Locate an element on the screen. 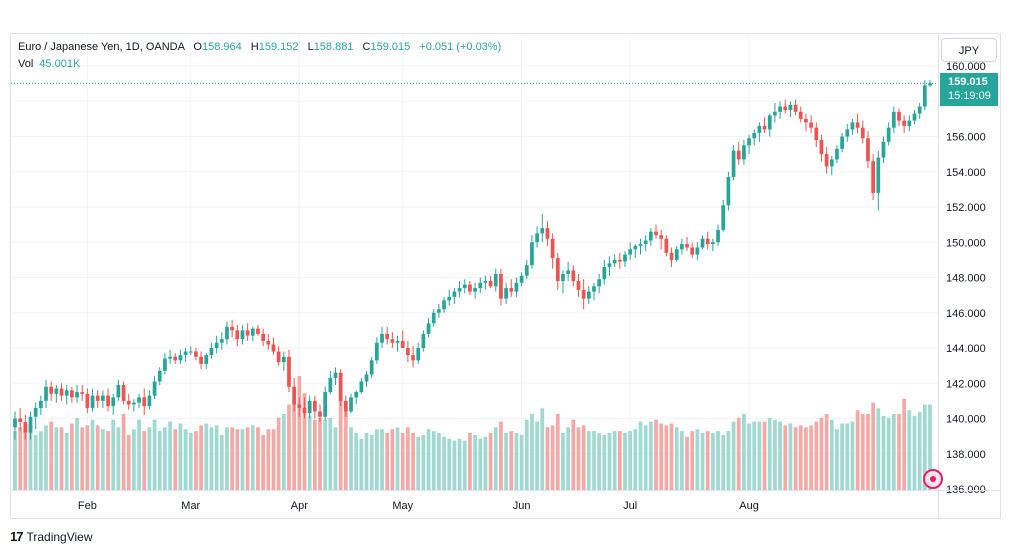 This screenshot has height=555, width=1012. change-value: +0.051 (+0.03%) is located at coordinates (460, 47).